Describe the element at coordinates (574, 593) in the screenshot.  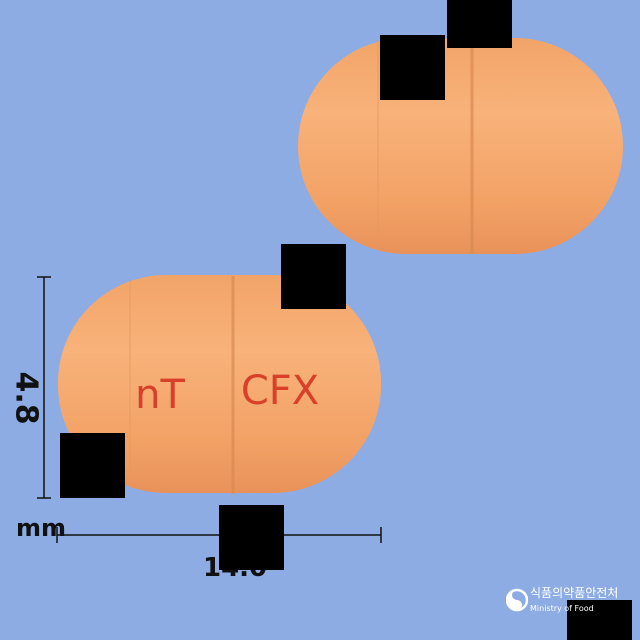
I see `ministry-name-text: 식품의약품안전처` at that location.